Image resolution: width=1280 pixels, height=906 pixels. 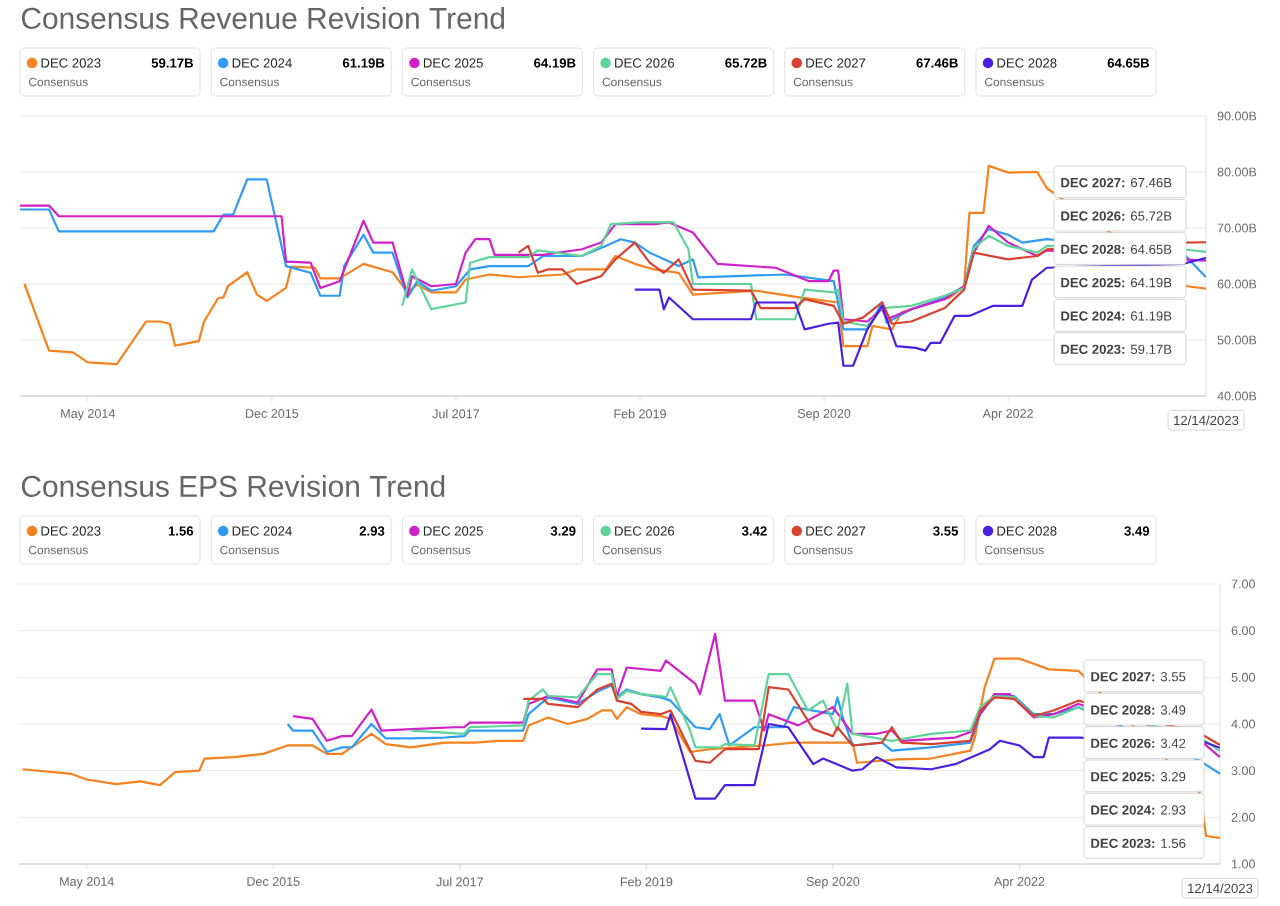 I want to click on chart-title: Consensus Revenue Revision Trend, so click(x=263, y=18).